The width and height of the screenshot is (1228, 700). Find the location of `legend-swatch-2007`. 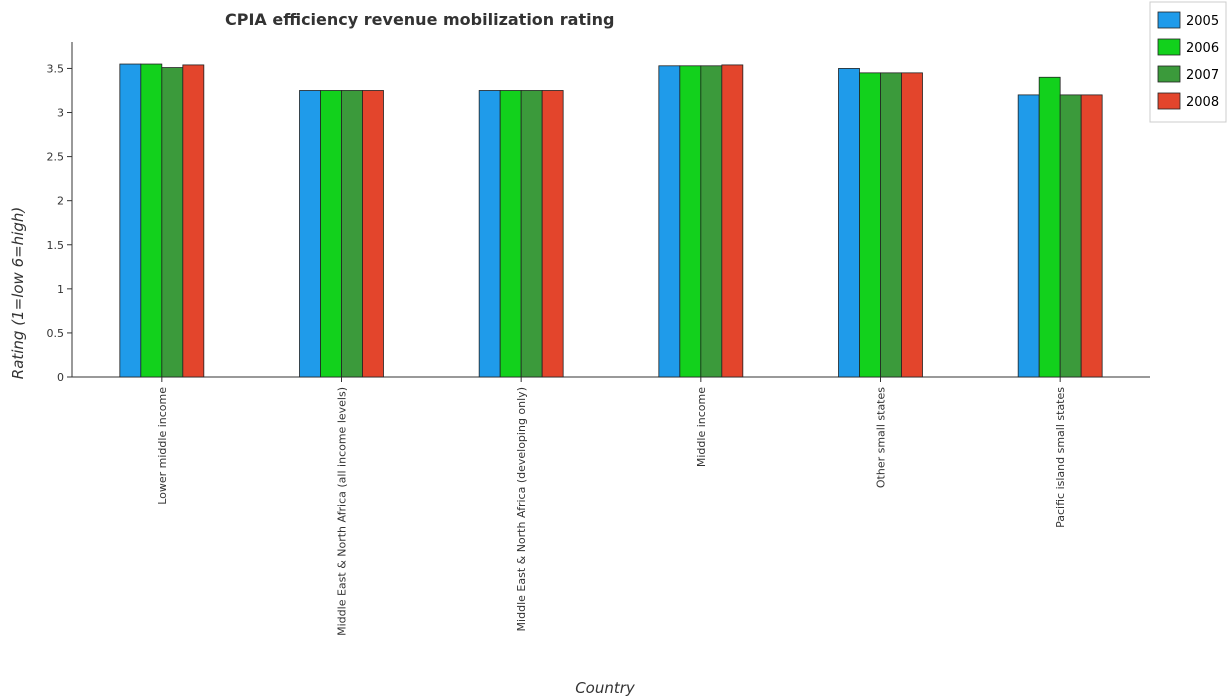

legend-swatch-2007 is located at coordinates (1169, 74).